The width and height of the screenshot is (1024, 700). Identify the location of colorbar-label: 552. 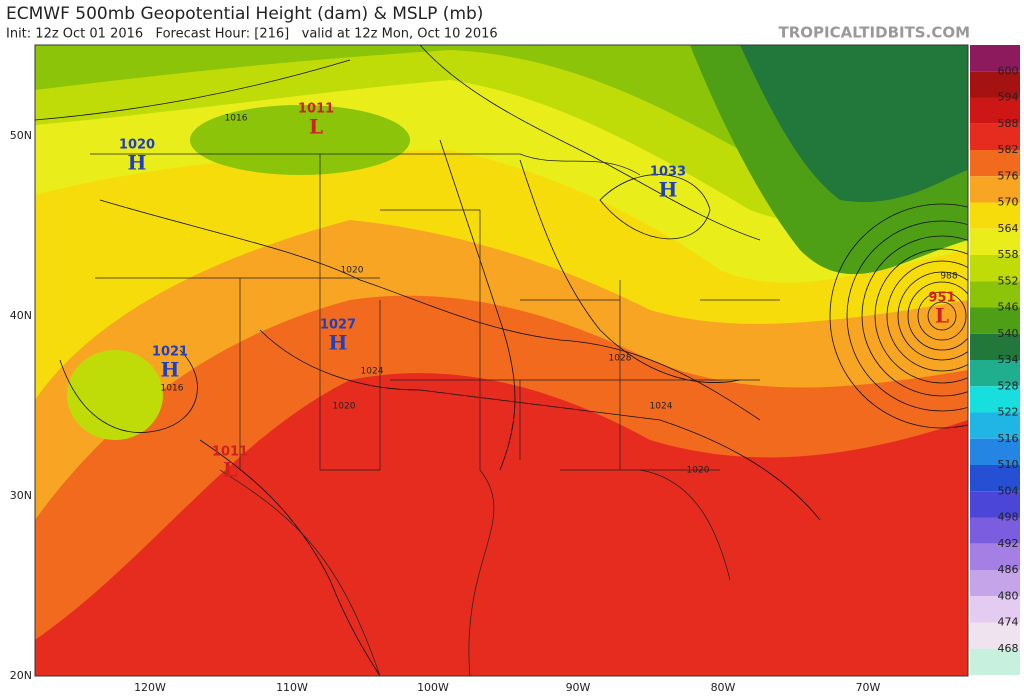
(1008, 280).